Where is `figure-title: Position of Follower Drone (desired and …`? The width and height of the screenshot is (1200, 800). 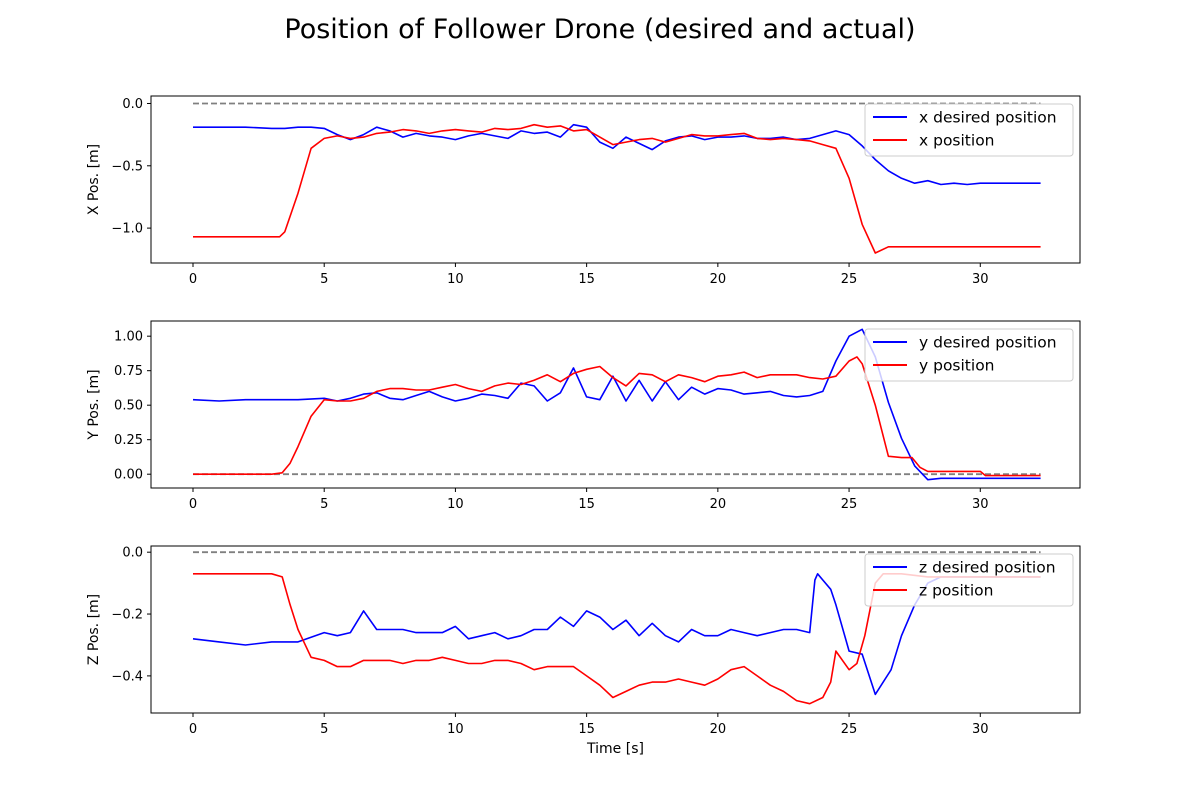
figure-title: Position of Follower Drone (desired and … is located at coordinates (599, 29).